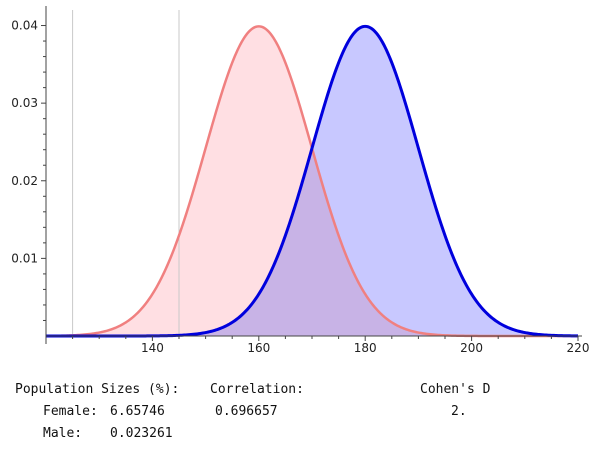 This screenshot has height=454, width=608. What do you see at coordinates (137, 411) in the screenshot?
I see `female-value: 6.65746` at bounding box center [137, 411].